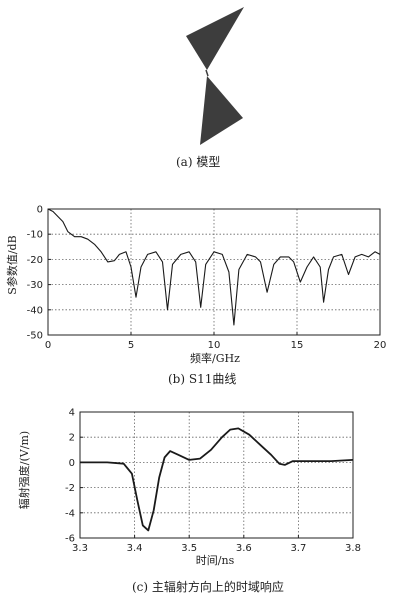 The height and width of the screenshot is (600, 414). Describe the element at coordinates (48, 345) in the screenshot. I see `s11-xtick-label: 0` at that location.